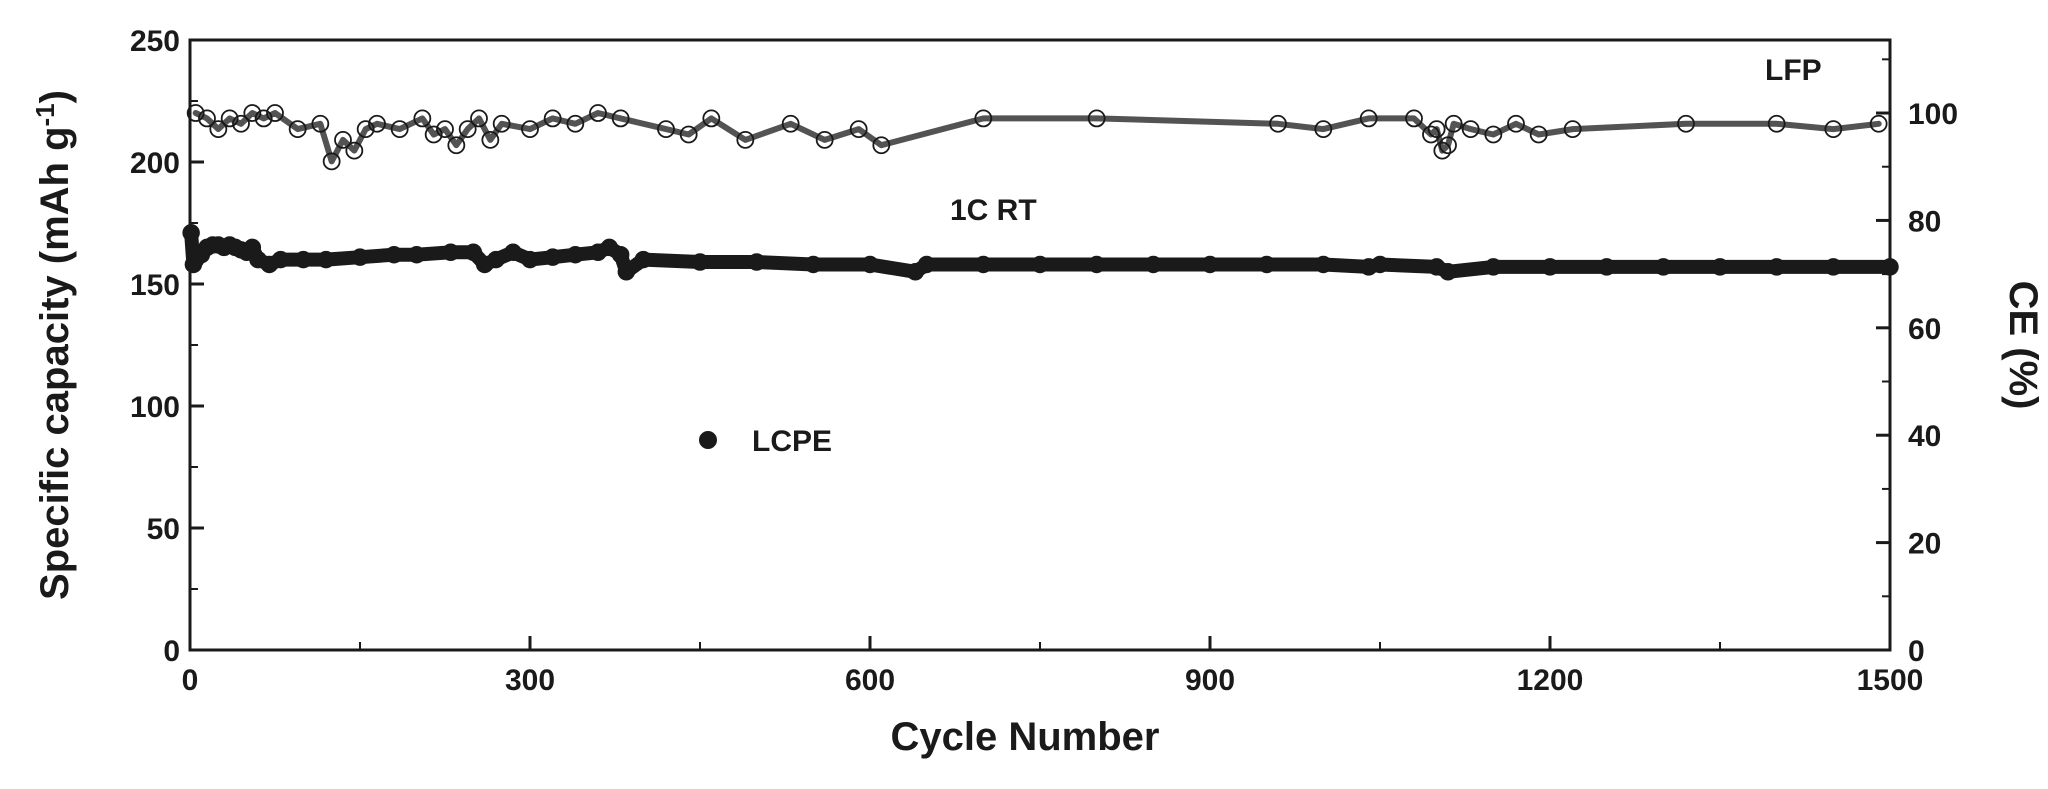 This screenshot has height=789, width=2048. Describe the element at coordinates (1924, 221) in the screenshot. I see `y2-tick-label: 80` at that location.